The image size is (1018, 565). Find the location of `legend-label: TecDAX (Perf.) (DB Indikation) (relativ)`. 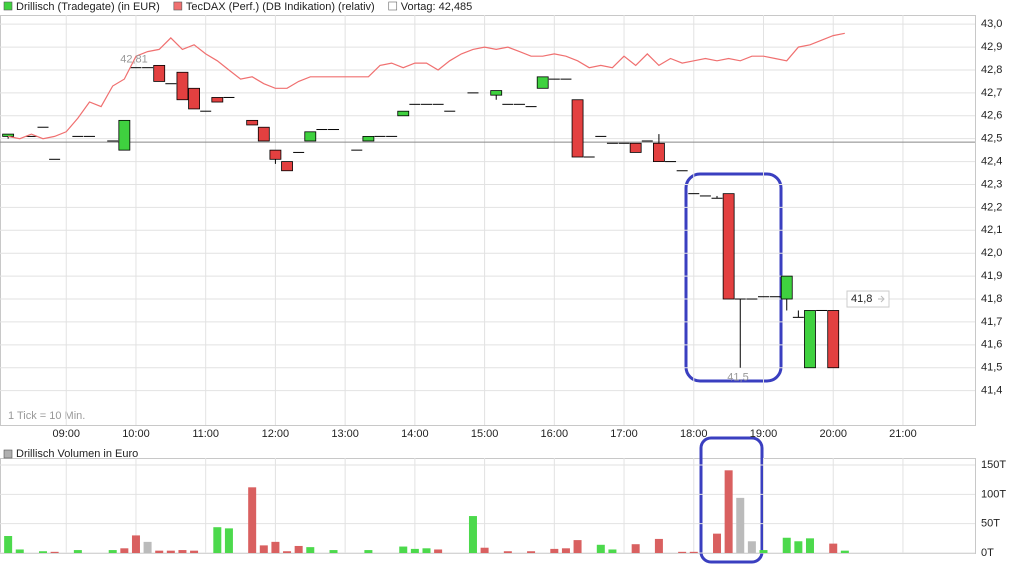

legend-label: TecDAX (Perf.) (DB Indikation) (relativ) is located at coordinates (280, 7).